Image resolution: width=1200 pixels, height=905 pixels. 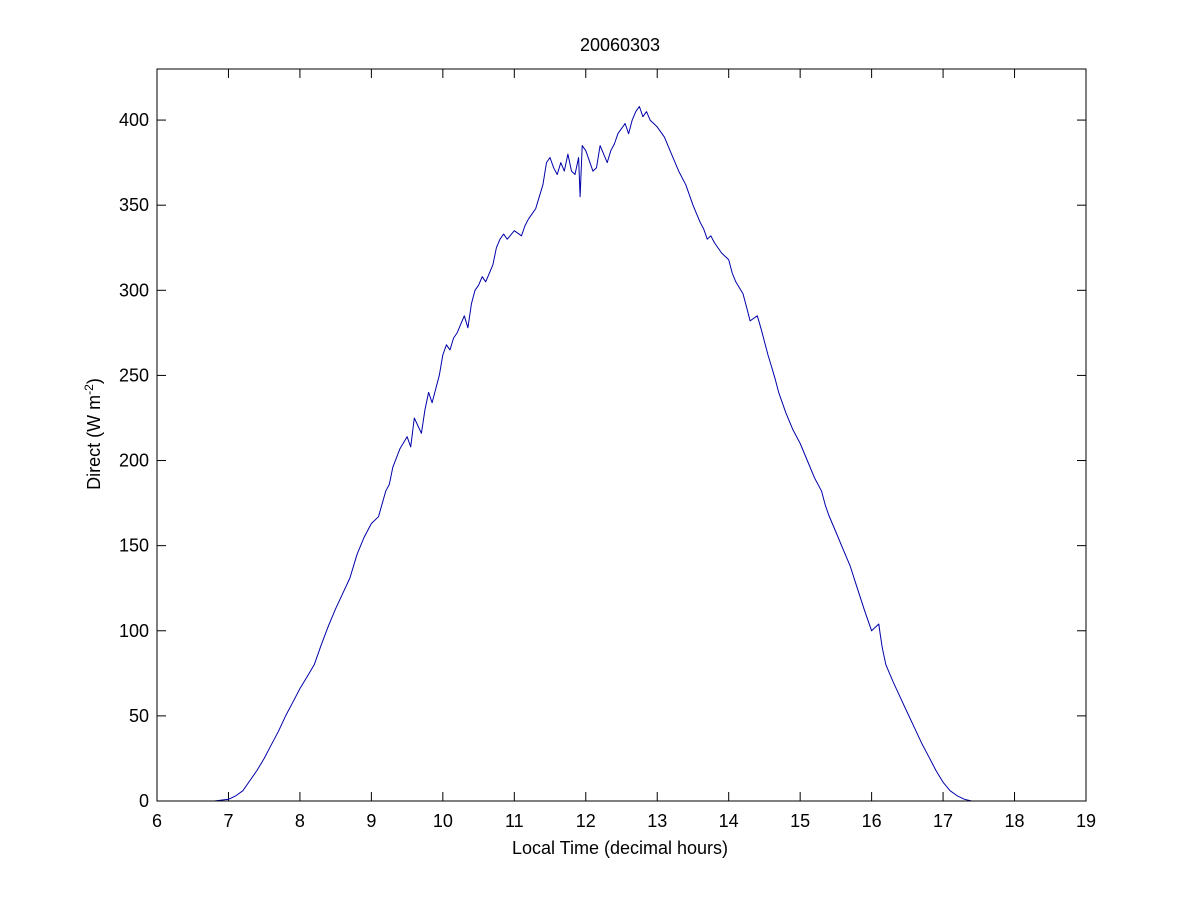 I want to click on x-tick-label: 13, so click(x=657, y=821).